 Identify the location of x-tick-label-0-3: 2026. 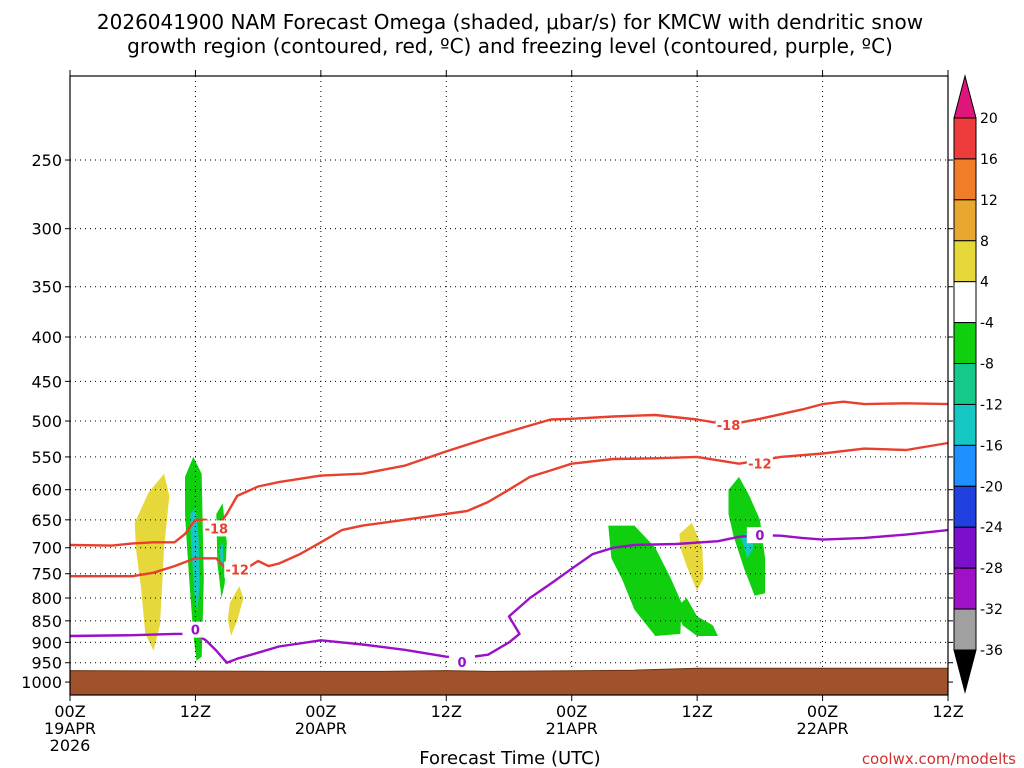
(70, 745).